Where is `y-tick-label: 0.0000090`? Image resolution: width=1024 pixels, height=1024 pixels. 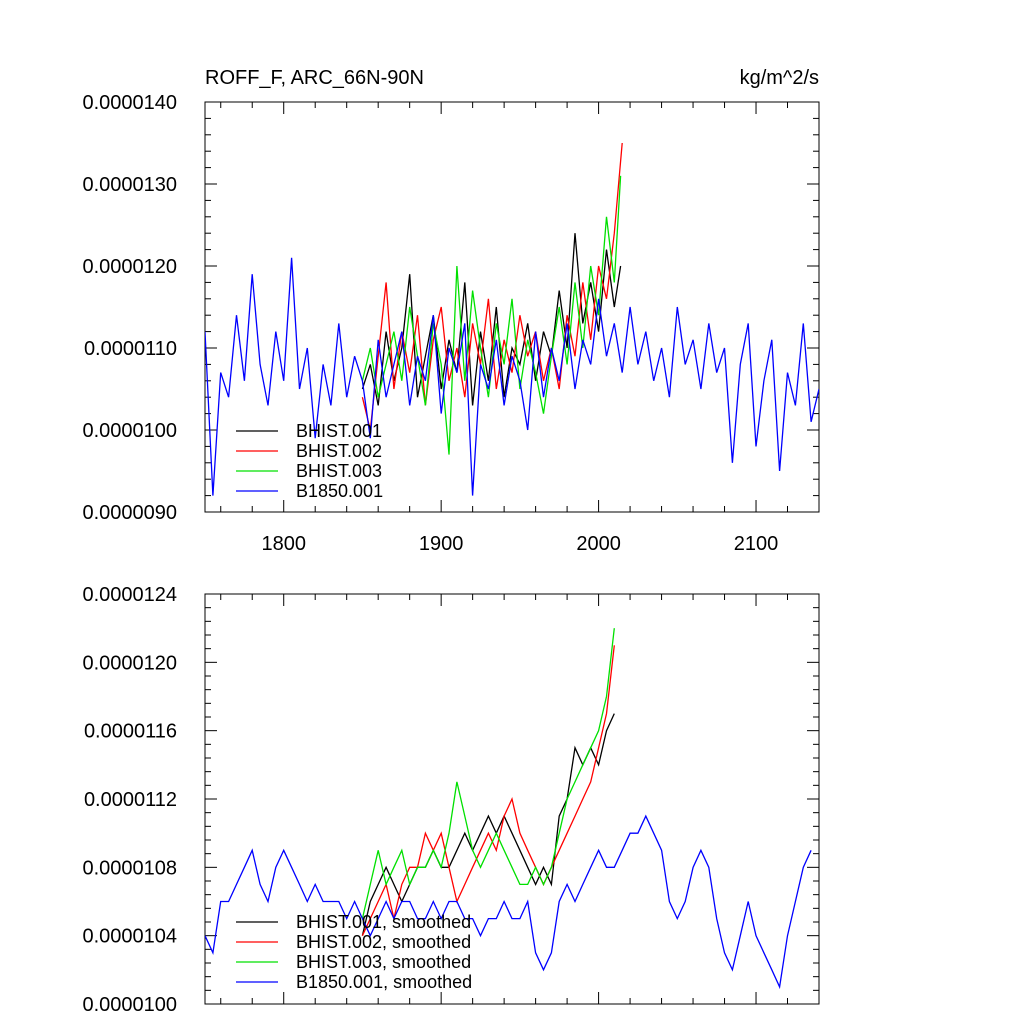 y-tick-label: 0.0000090 is located at coordinates (129, 513).